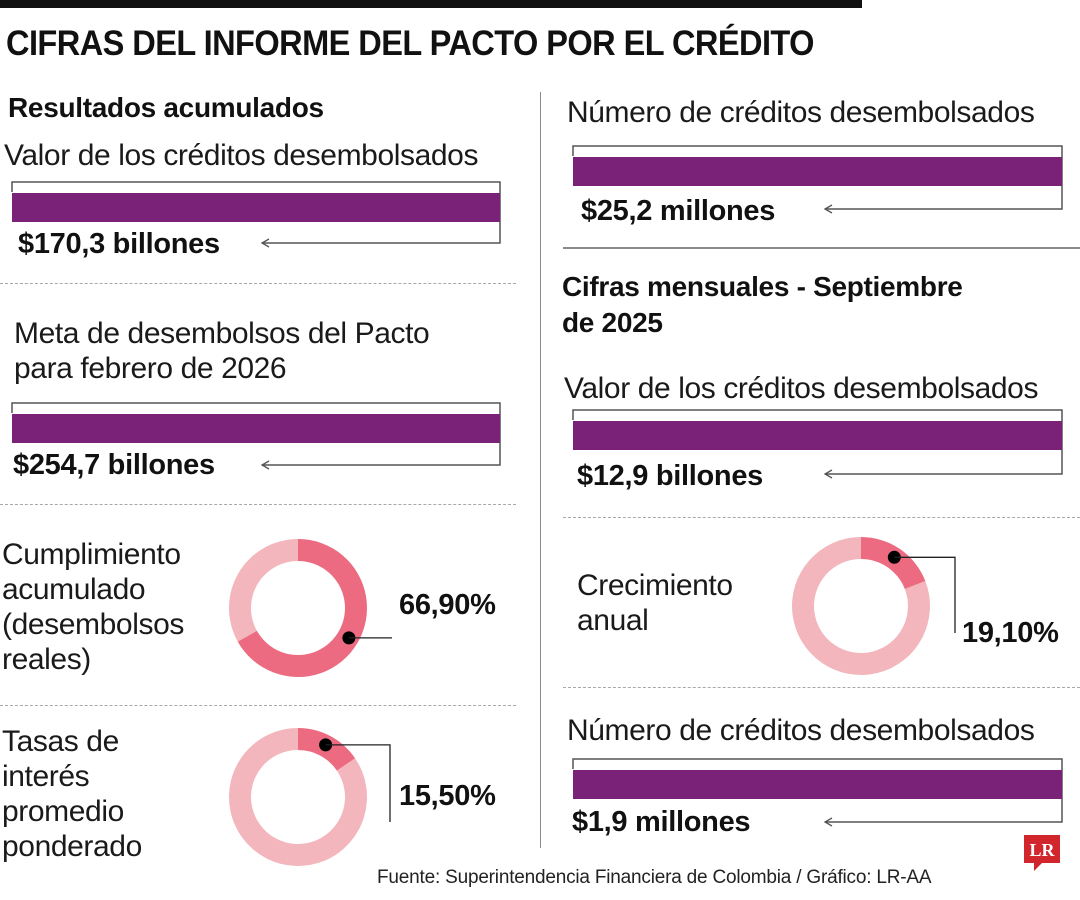  What do you see at coordinates (613, 620) in the screenshot?
I see `donut-label-growth-2: anual` at bounding box center [613, 620].